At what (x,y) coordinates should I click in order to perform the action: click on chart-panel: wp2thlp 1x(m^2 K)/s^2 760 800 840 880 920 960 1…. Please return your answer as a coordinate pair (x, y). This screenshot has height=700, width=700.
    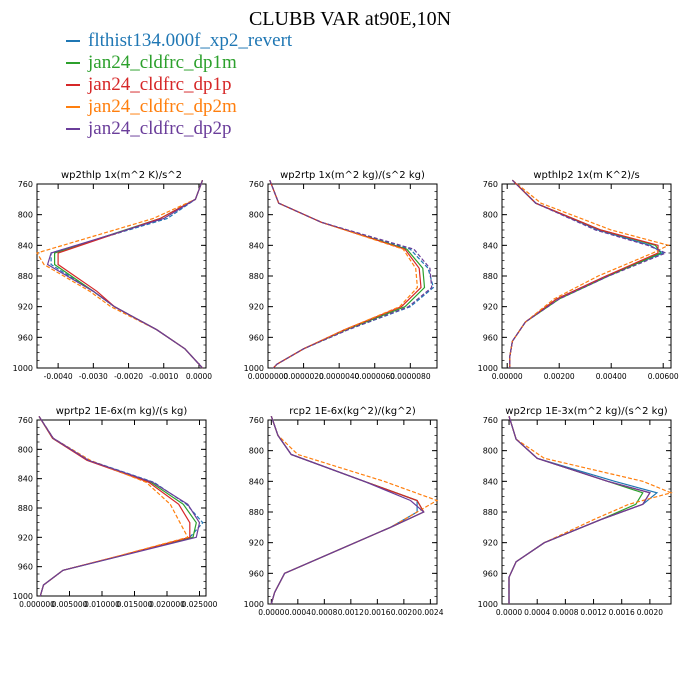
    Looking at the image, I should click on (113, 275).